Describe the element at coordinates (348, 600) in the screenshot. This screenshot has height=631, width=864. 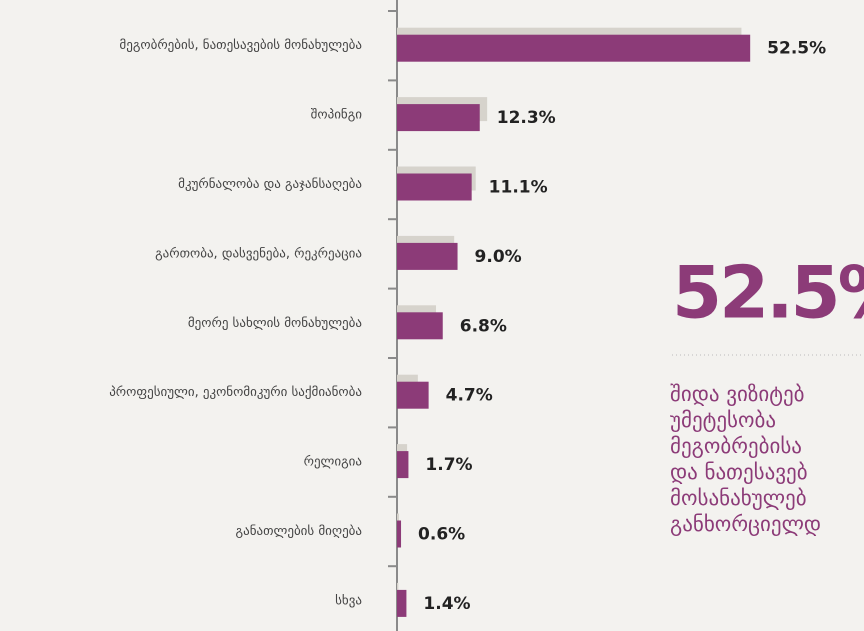
I see `category-label: სხვა` at that location.